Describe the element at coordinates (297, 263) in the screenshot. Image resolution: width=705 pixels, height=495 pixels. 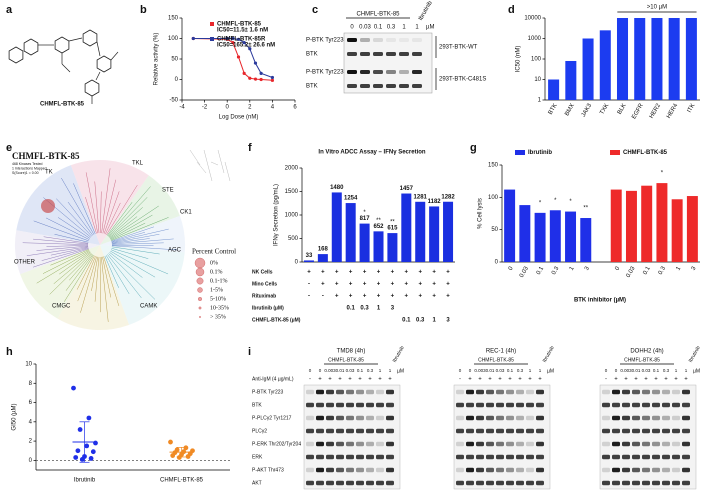
I see `y-tick-label: 0` at that location.